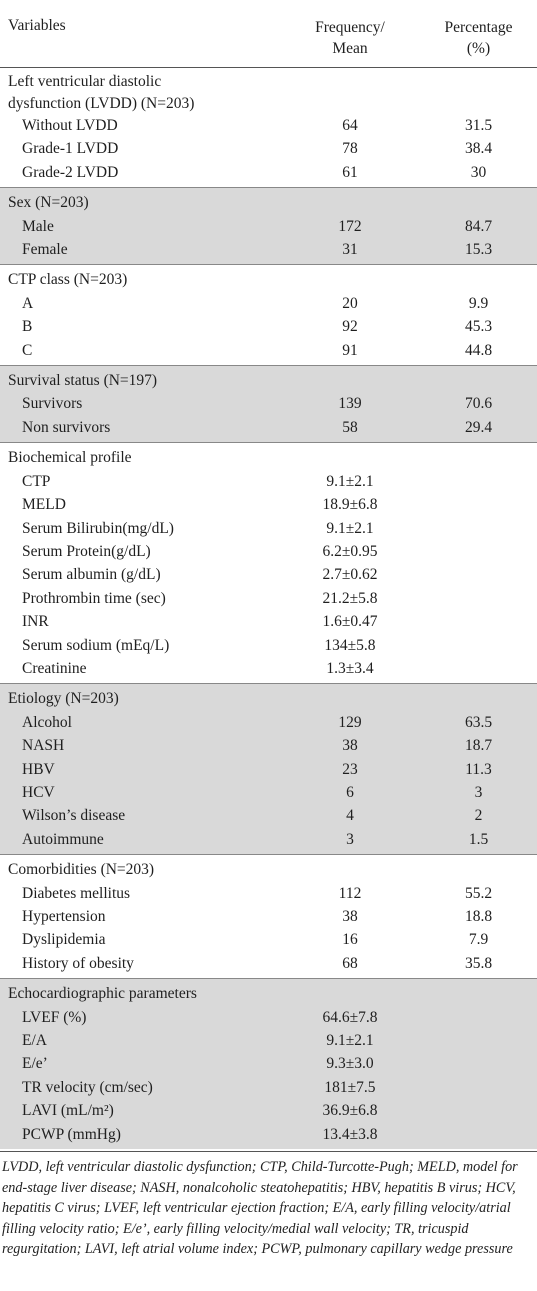 The height and width of the screenshot is (1291, 537). Describe the element at coordinates (35, 1064) in the screenshot. I see `row-label: E/e’` at that location.